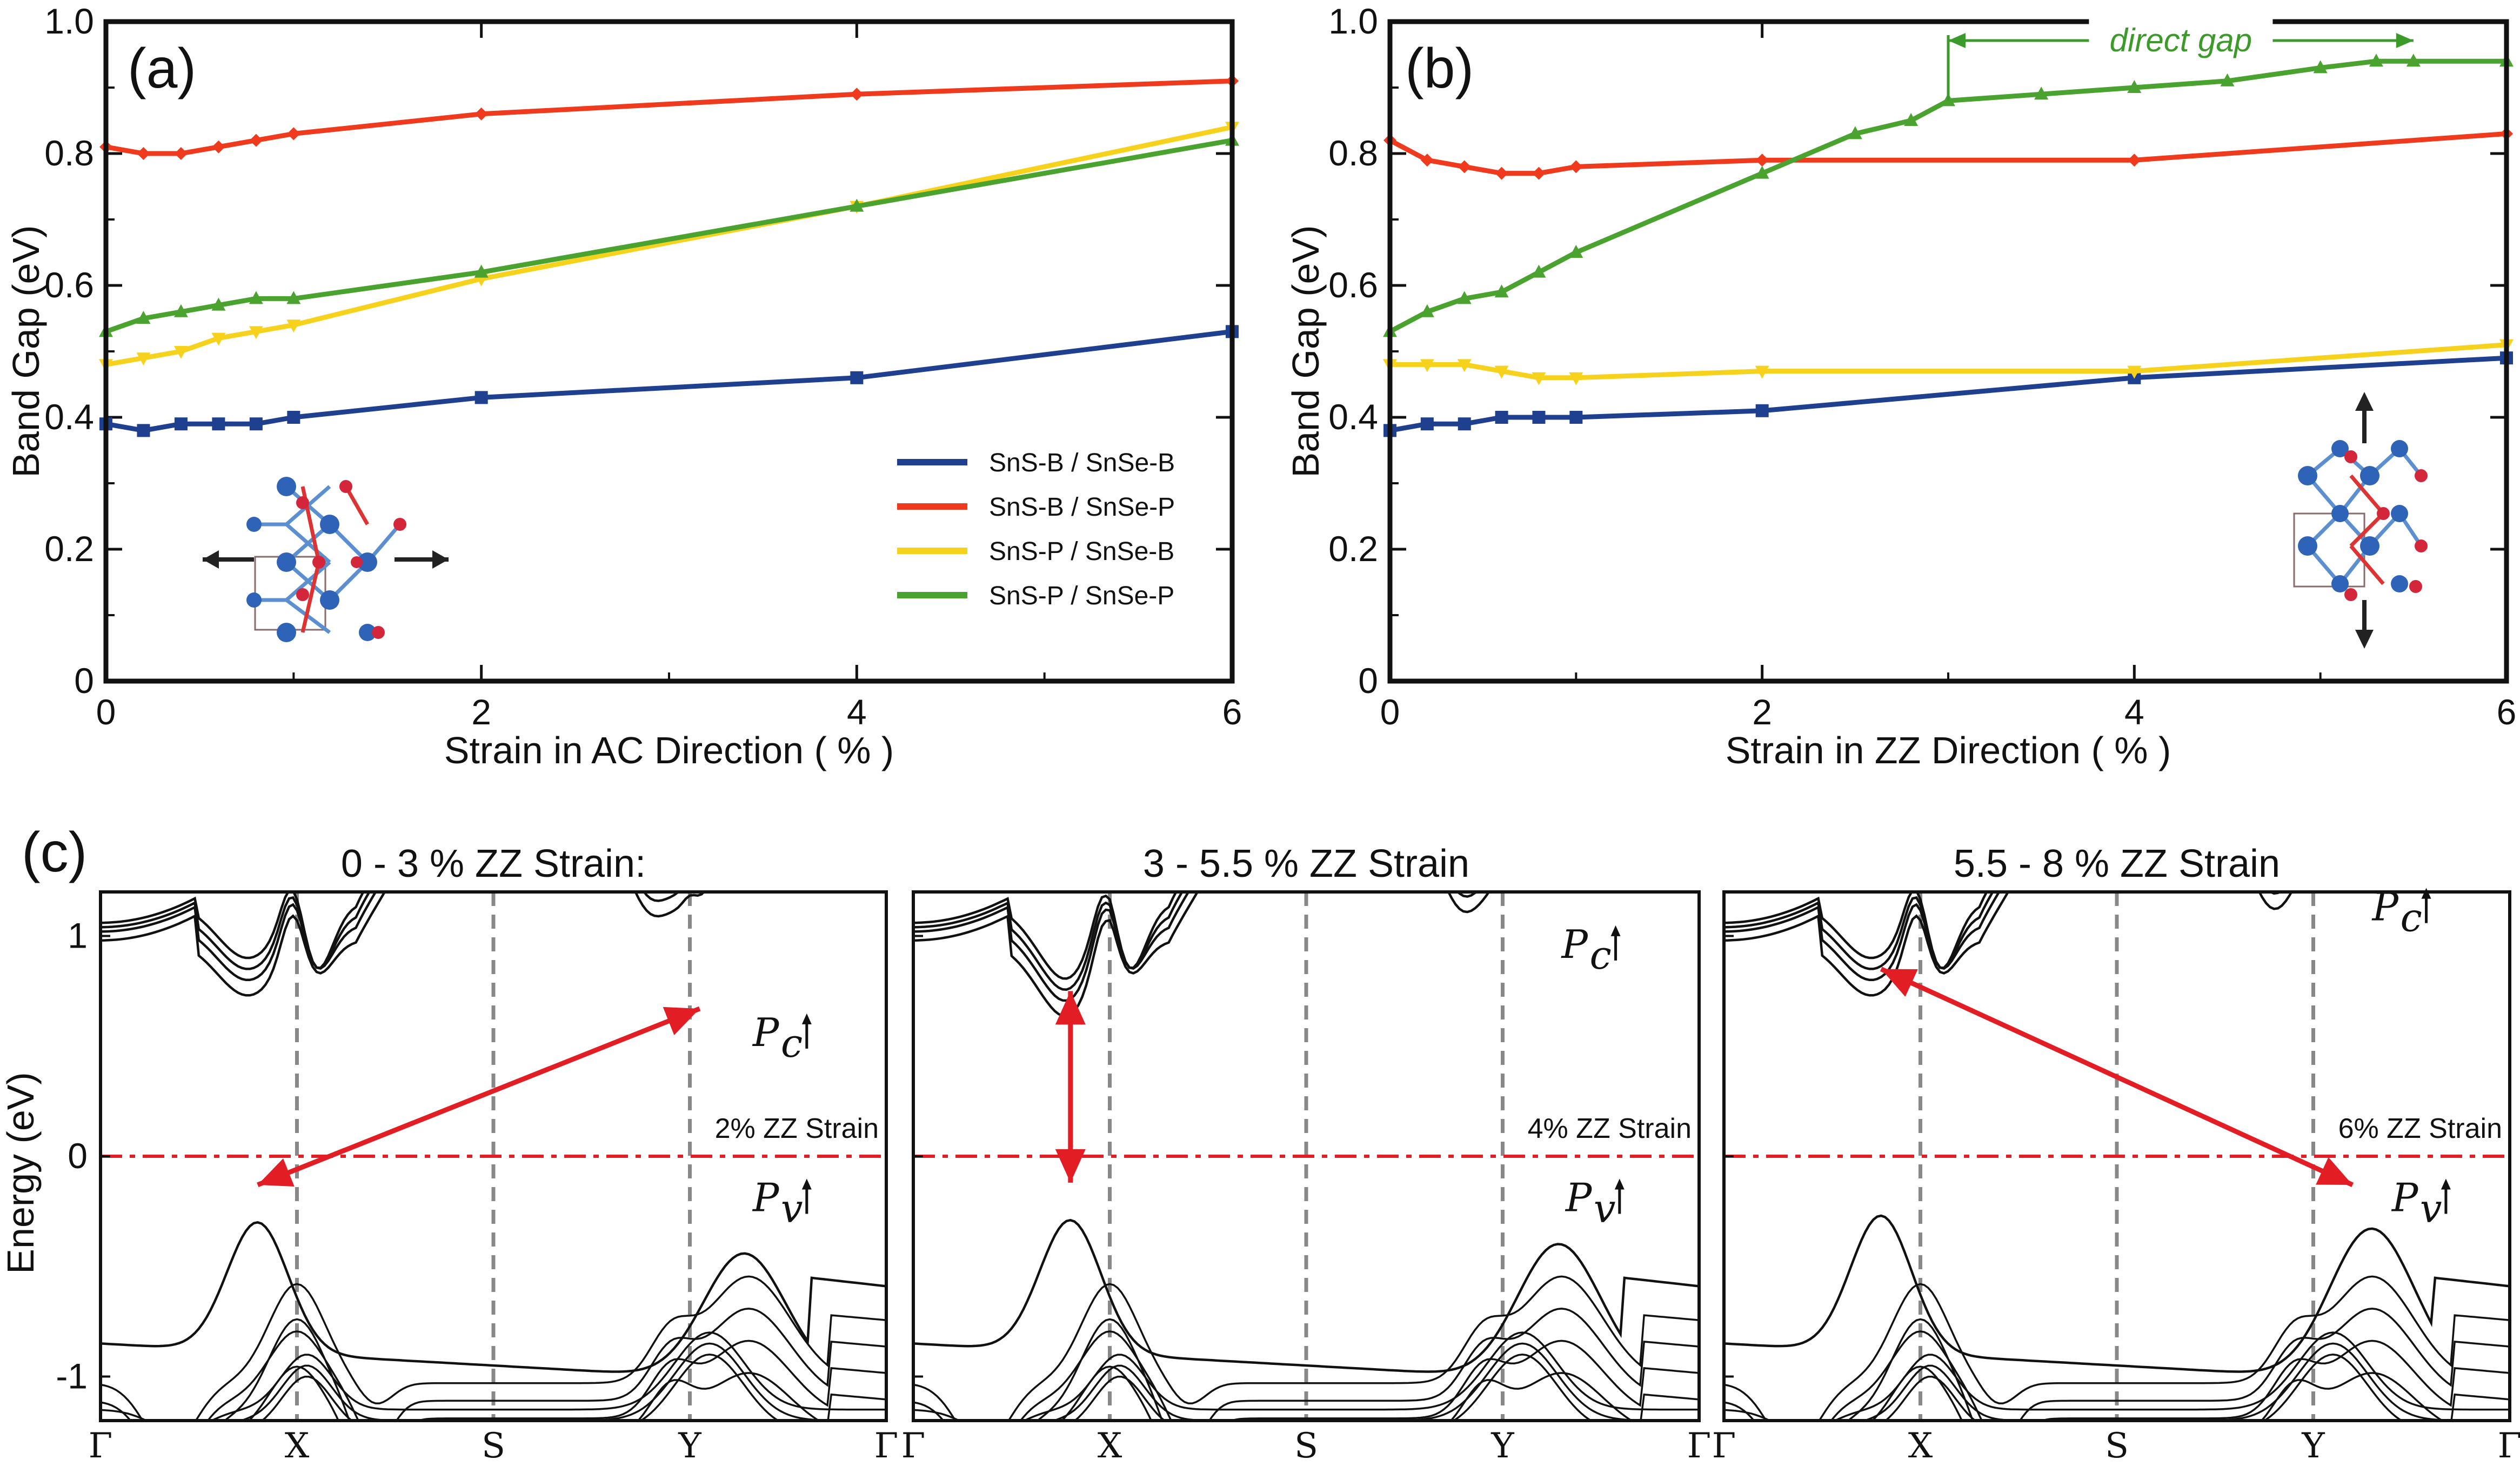 This screenshot has width=2520, height=1466. What do you see at coordinates (106, 712) in the screenshot?
I see `panel-a-x-tick-label: 0` at bounding box center [106, 712].